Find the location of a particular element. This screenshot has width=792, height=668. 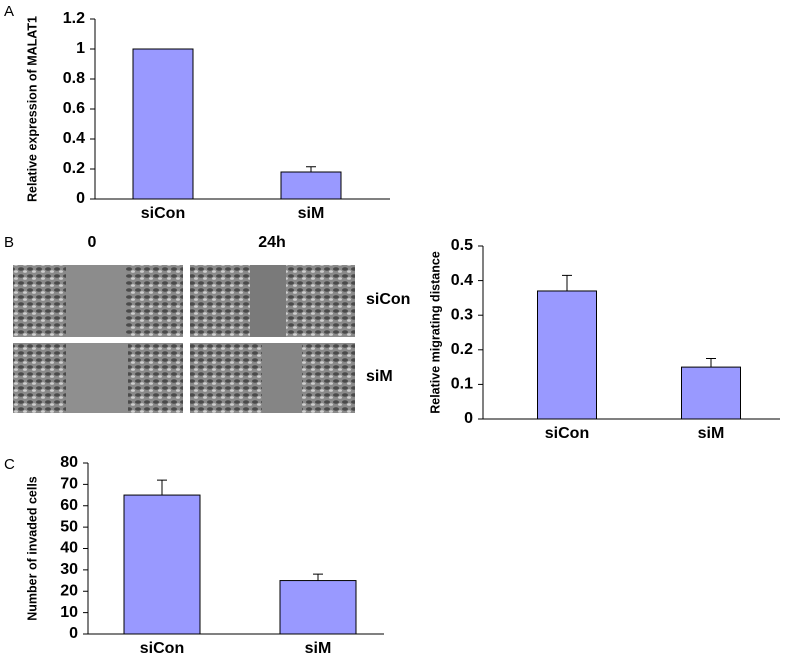

y-tick-label: 50 is located at coordinates (69, 526).